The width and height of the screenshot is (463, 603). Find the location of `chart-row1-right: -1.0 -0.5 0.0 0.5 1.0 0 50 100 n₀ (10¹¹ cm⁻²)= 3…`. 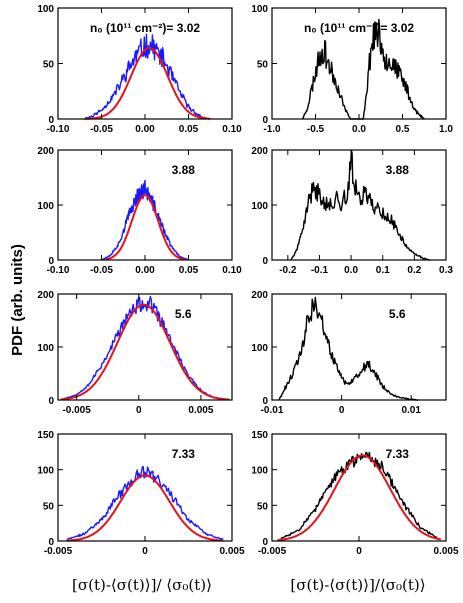

chart-row1-right: -1.0 -0.5 0.0 0.5 1.0 0 50 100 n₀ (10¹¹ cm⁻²)= 3… is located at coordinates (352, 69).